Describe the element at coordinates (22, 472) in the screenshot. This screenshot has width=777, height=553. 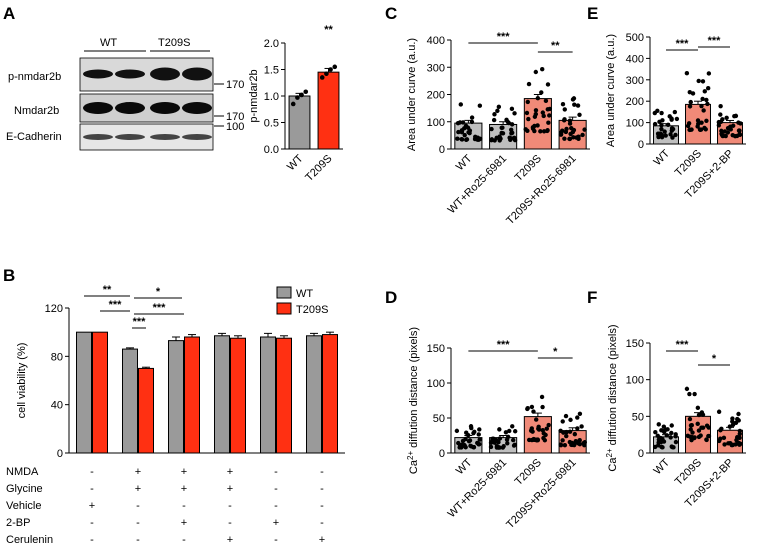
I see `treatment-row-label: NMDA` at that location.